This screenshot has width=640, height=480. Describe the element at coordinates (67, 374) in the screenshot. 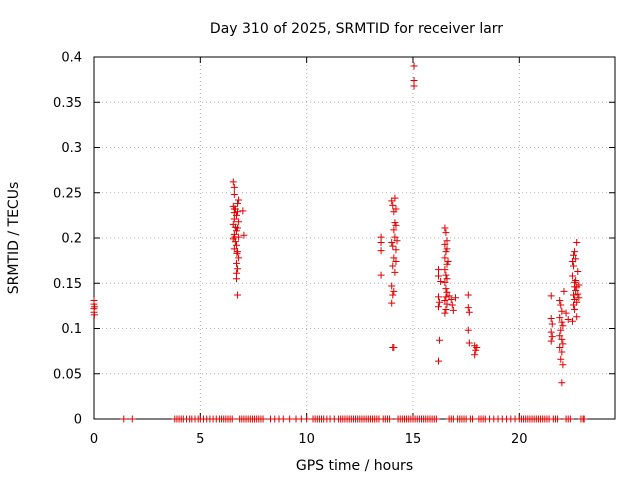

I see `y-tick-label: 0.05` at that location.